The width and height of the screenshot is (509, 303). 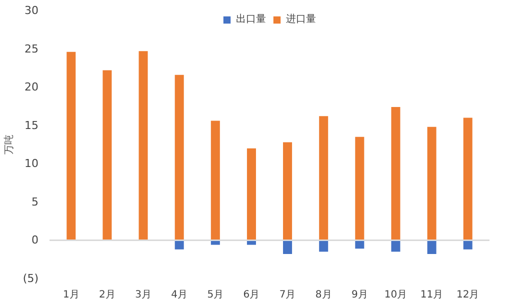 I want to click on legend-label: 出口量, so click(x=251, y=19).